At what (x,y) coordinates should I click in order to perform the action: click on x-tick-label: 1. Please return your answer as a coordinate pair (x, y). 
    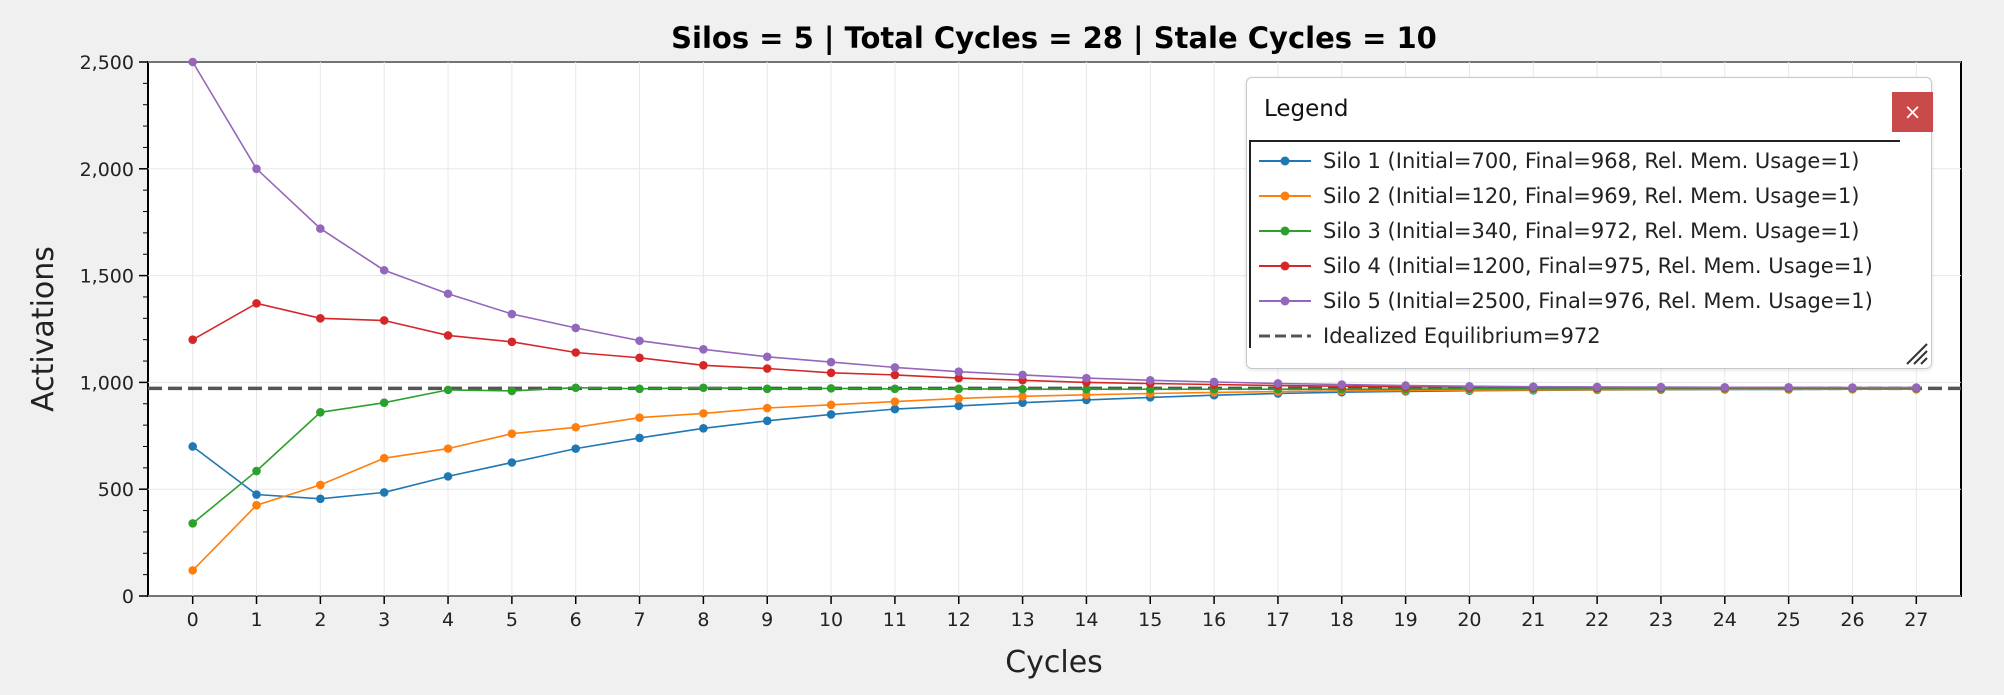
    Looking at the image, I should click on (256, 620).